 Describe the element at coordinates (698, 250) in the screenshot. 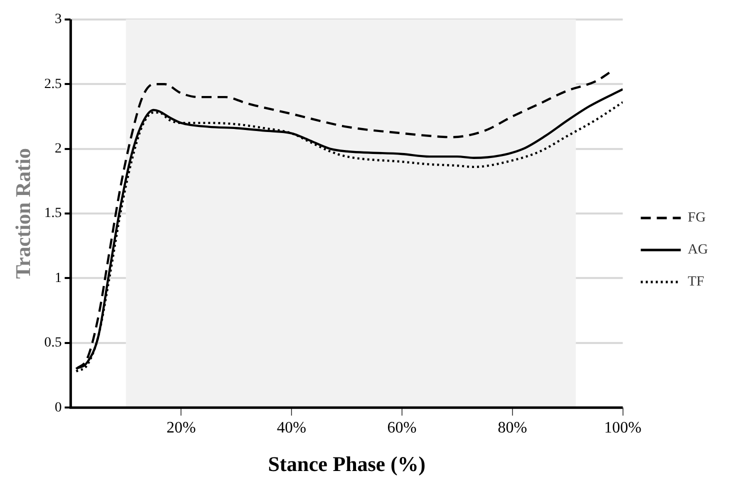

I see `legend-label: AG` at that location.